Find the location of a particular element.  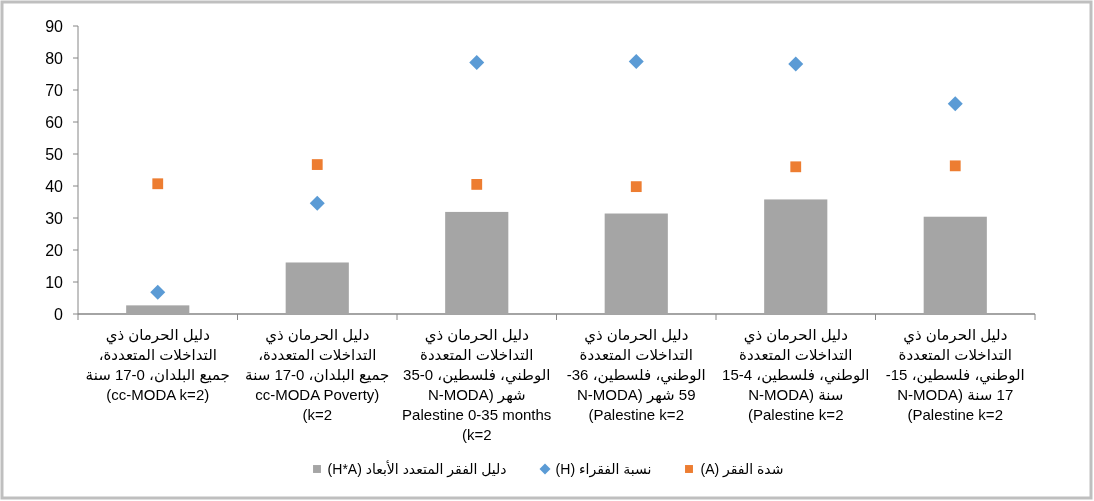

y-tick-label: 20 is located at coordinates (54, 250).